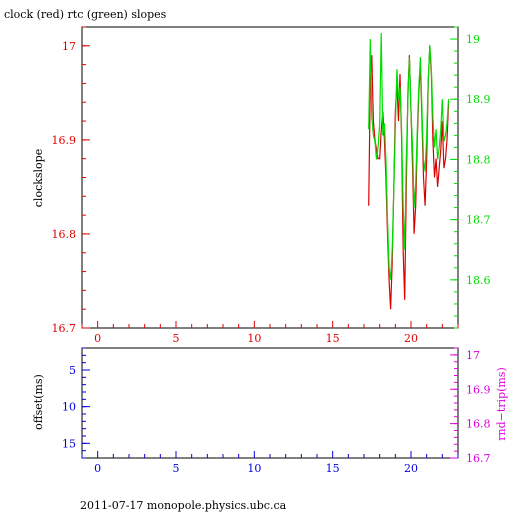 This screenshot has width=512, height=517. What do you see at coordinates (478, 159) in the screenshot?
I see `top-right-tick-label: 18.8` at bounding box center [478, 159].